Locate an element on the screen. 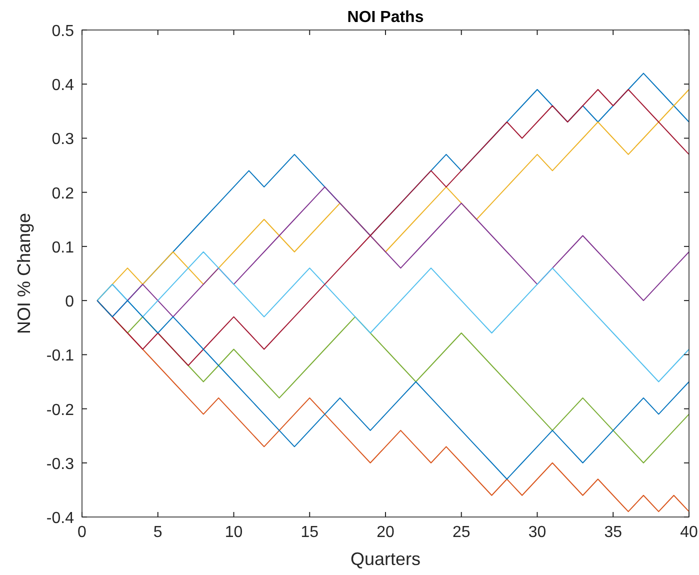 This screenshot has width=699, height=575. x-tick-label: 5 is located at coordinates (157, 532).